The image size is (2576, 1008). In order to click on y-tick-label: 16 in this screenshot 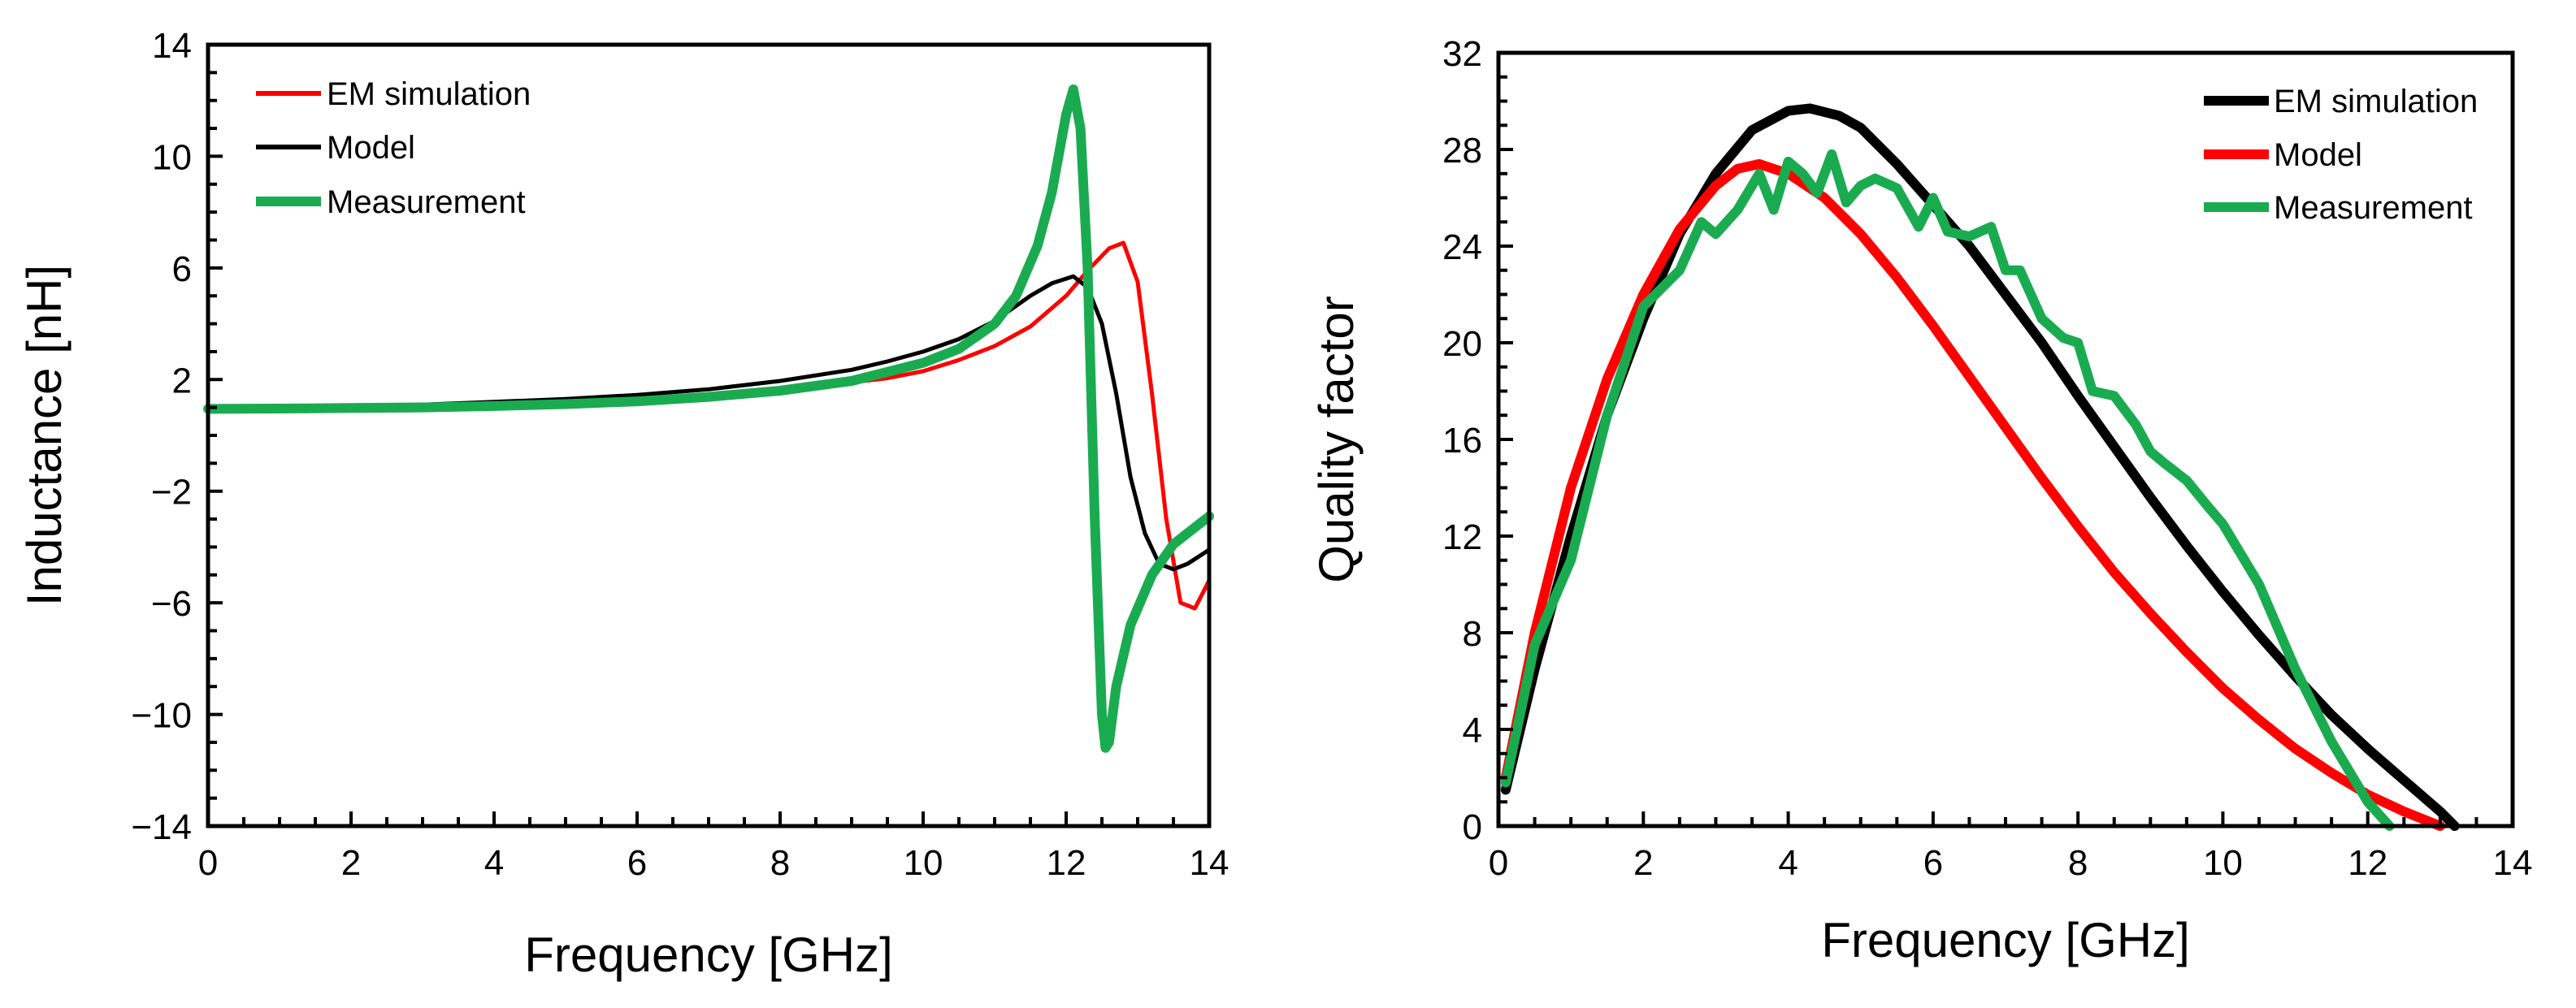, I will do `click(1462, 441)`.